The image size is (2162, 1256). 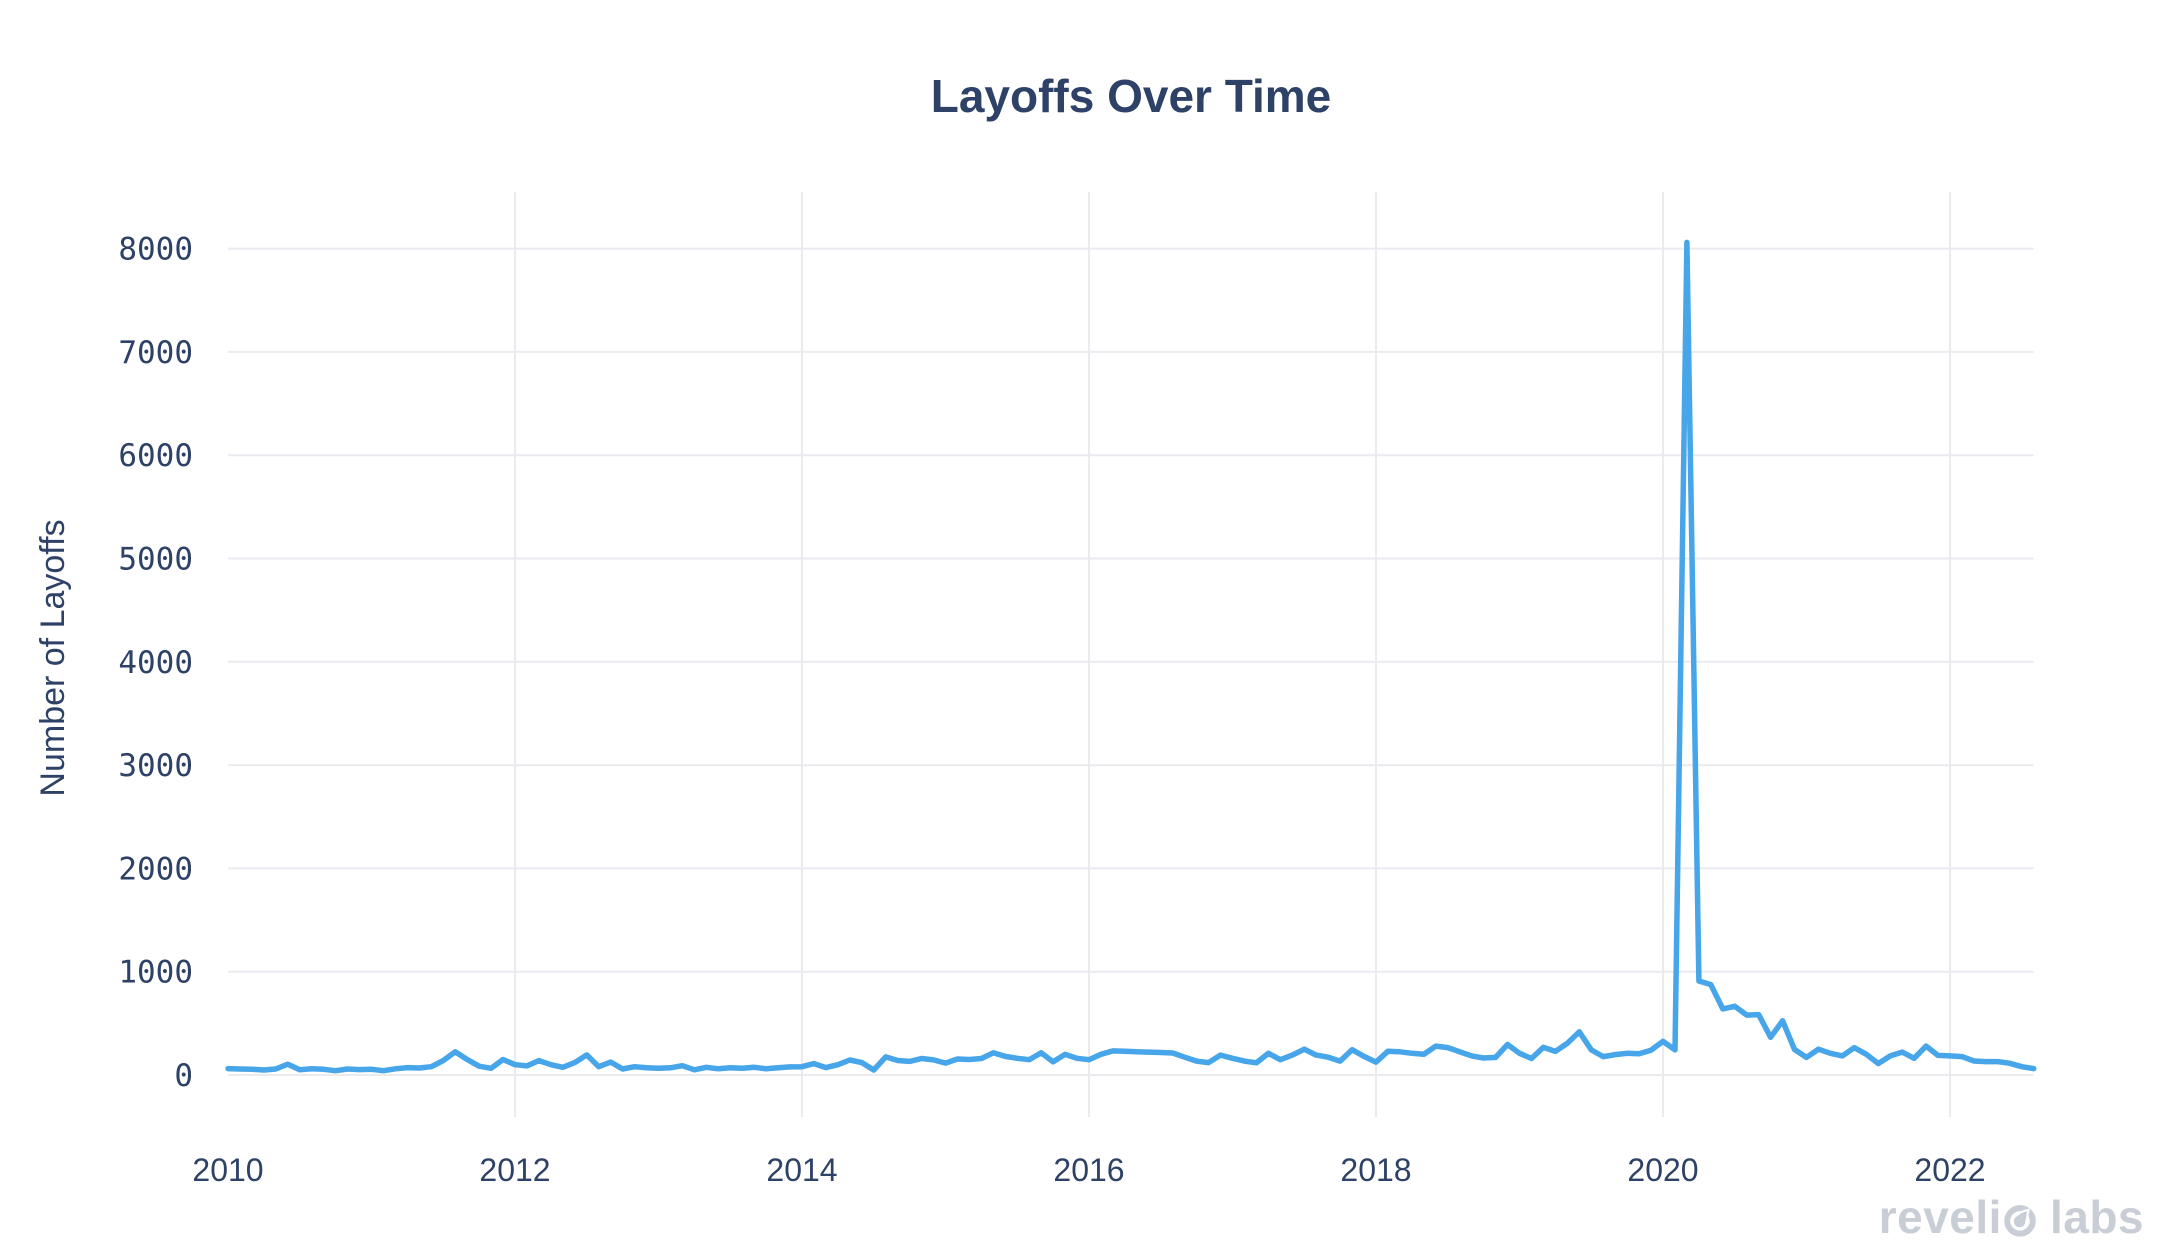 What do you see at coordinates (1375, 1170) in the screenshot?
I see `x-tick-label: 2018` at bounding box center [1375, 1170].